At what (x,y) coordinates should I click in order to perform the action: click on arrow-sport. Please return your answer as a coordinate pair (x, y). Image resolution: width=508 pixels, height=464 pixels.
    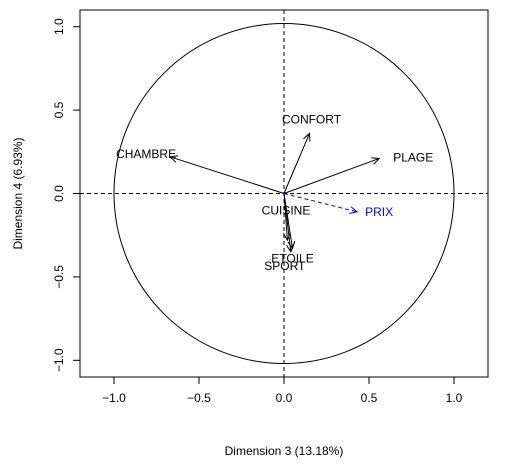
    Looking at the image, I should click on (288, 223).